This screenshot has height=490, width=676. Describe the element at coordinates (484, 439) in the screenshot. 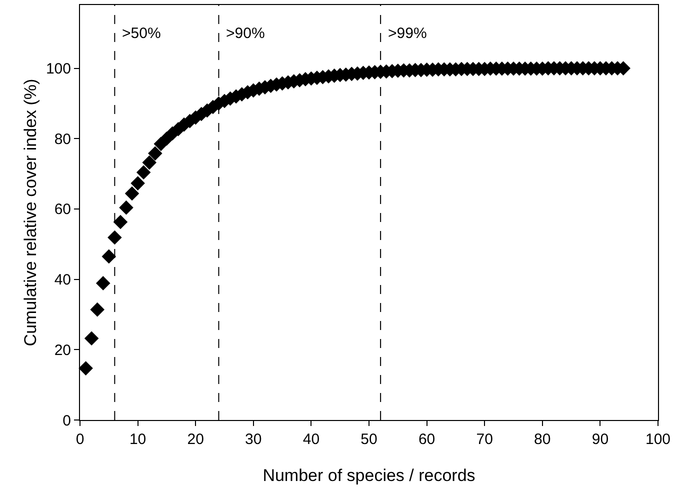

I see `x-tick-label: 70` at that location.